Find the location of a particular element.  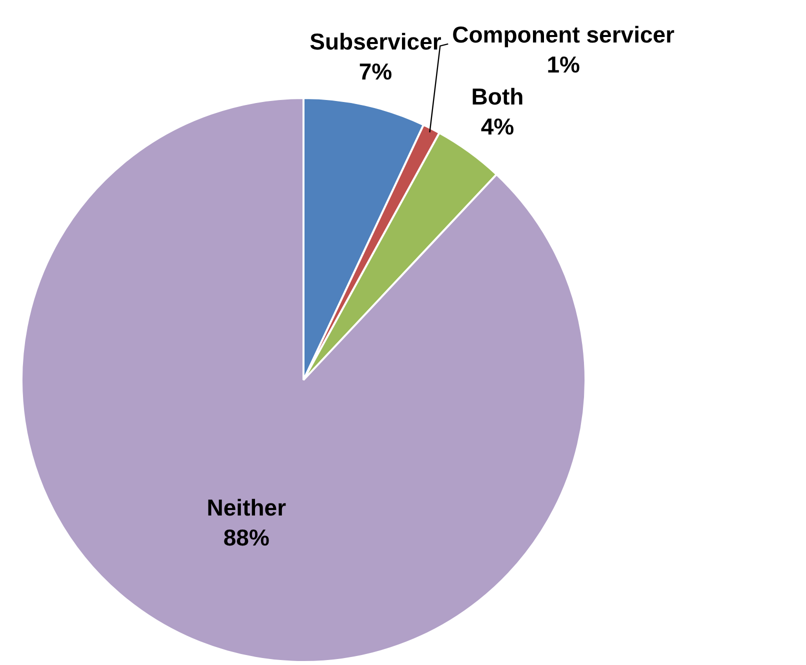

data-label: 4% is located at coordinates (497, 126).